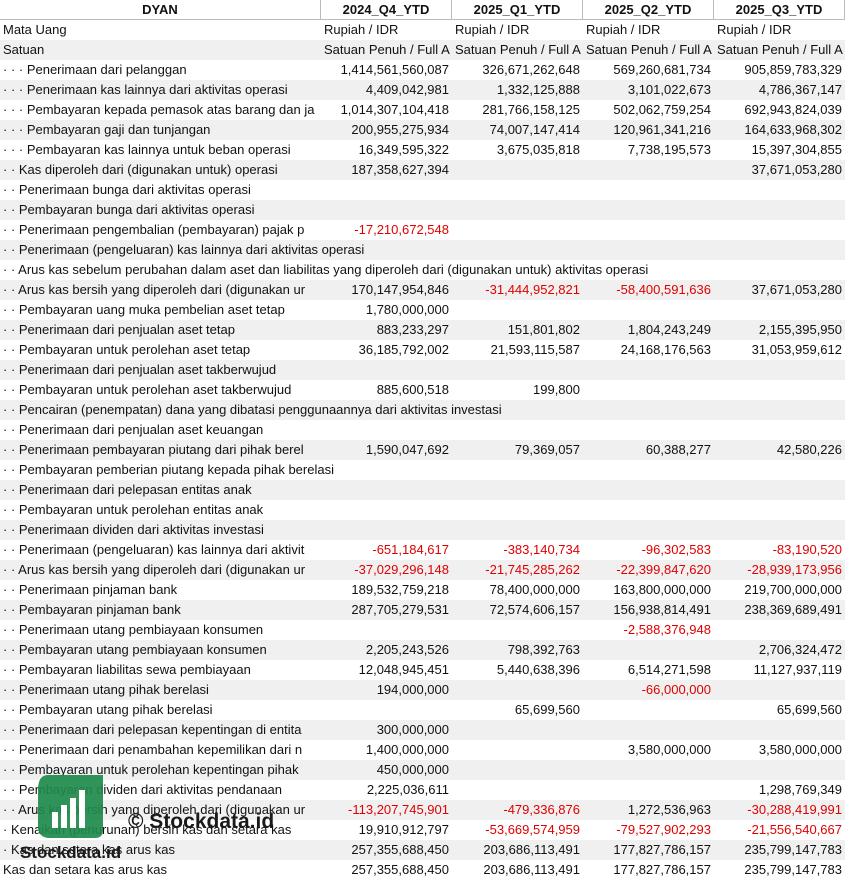  I want to click on value-cell: -479,336,876, so click(541, 809).